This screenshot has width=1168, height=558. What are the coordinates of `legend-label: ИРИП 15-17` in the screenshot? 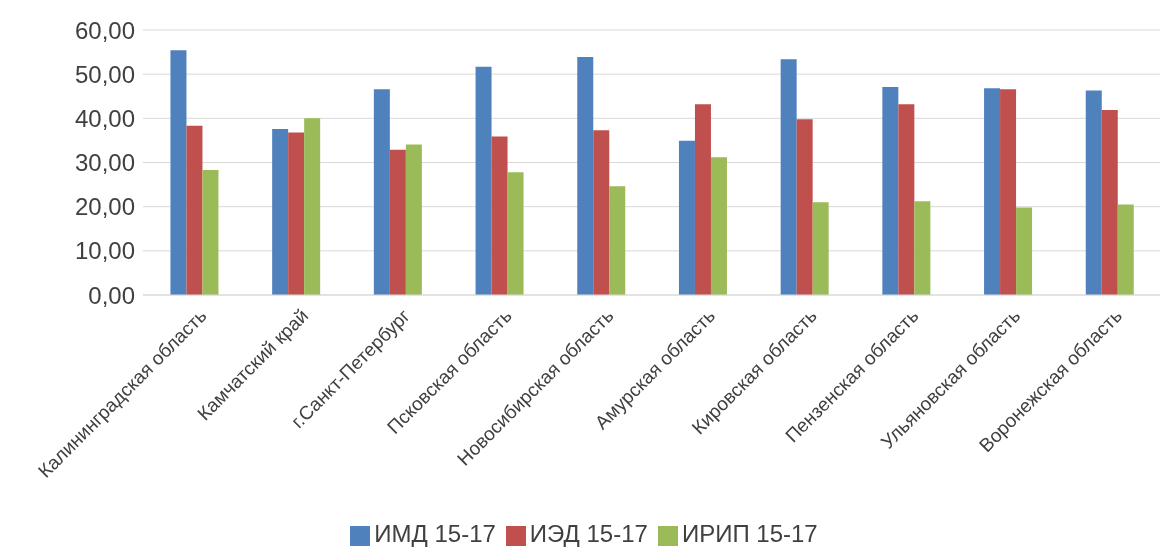 It's located at (749, 533).